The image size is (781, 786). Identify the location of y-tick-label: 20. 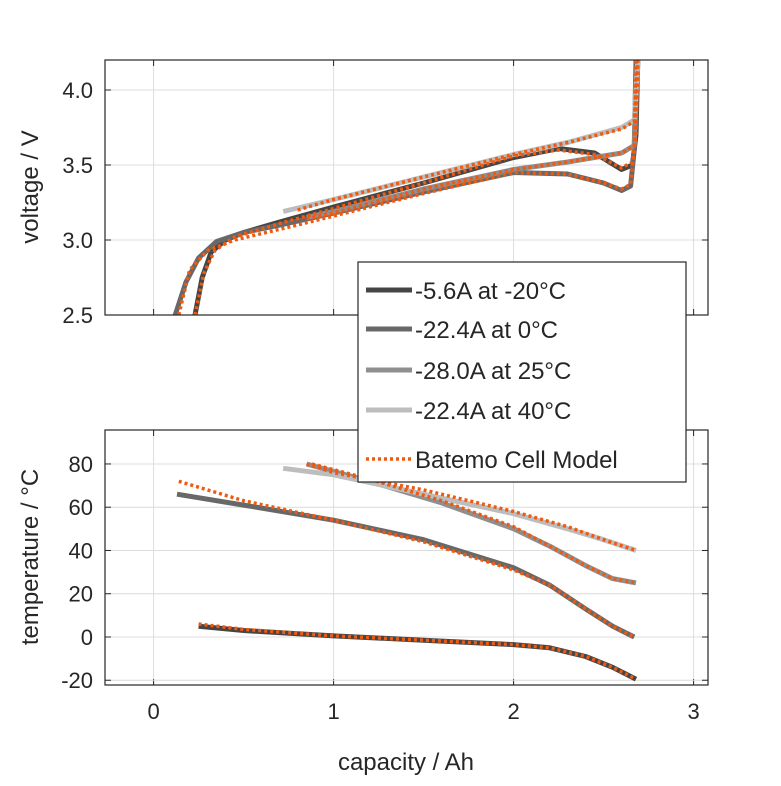
(81, 594).